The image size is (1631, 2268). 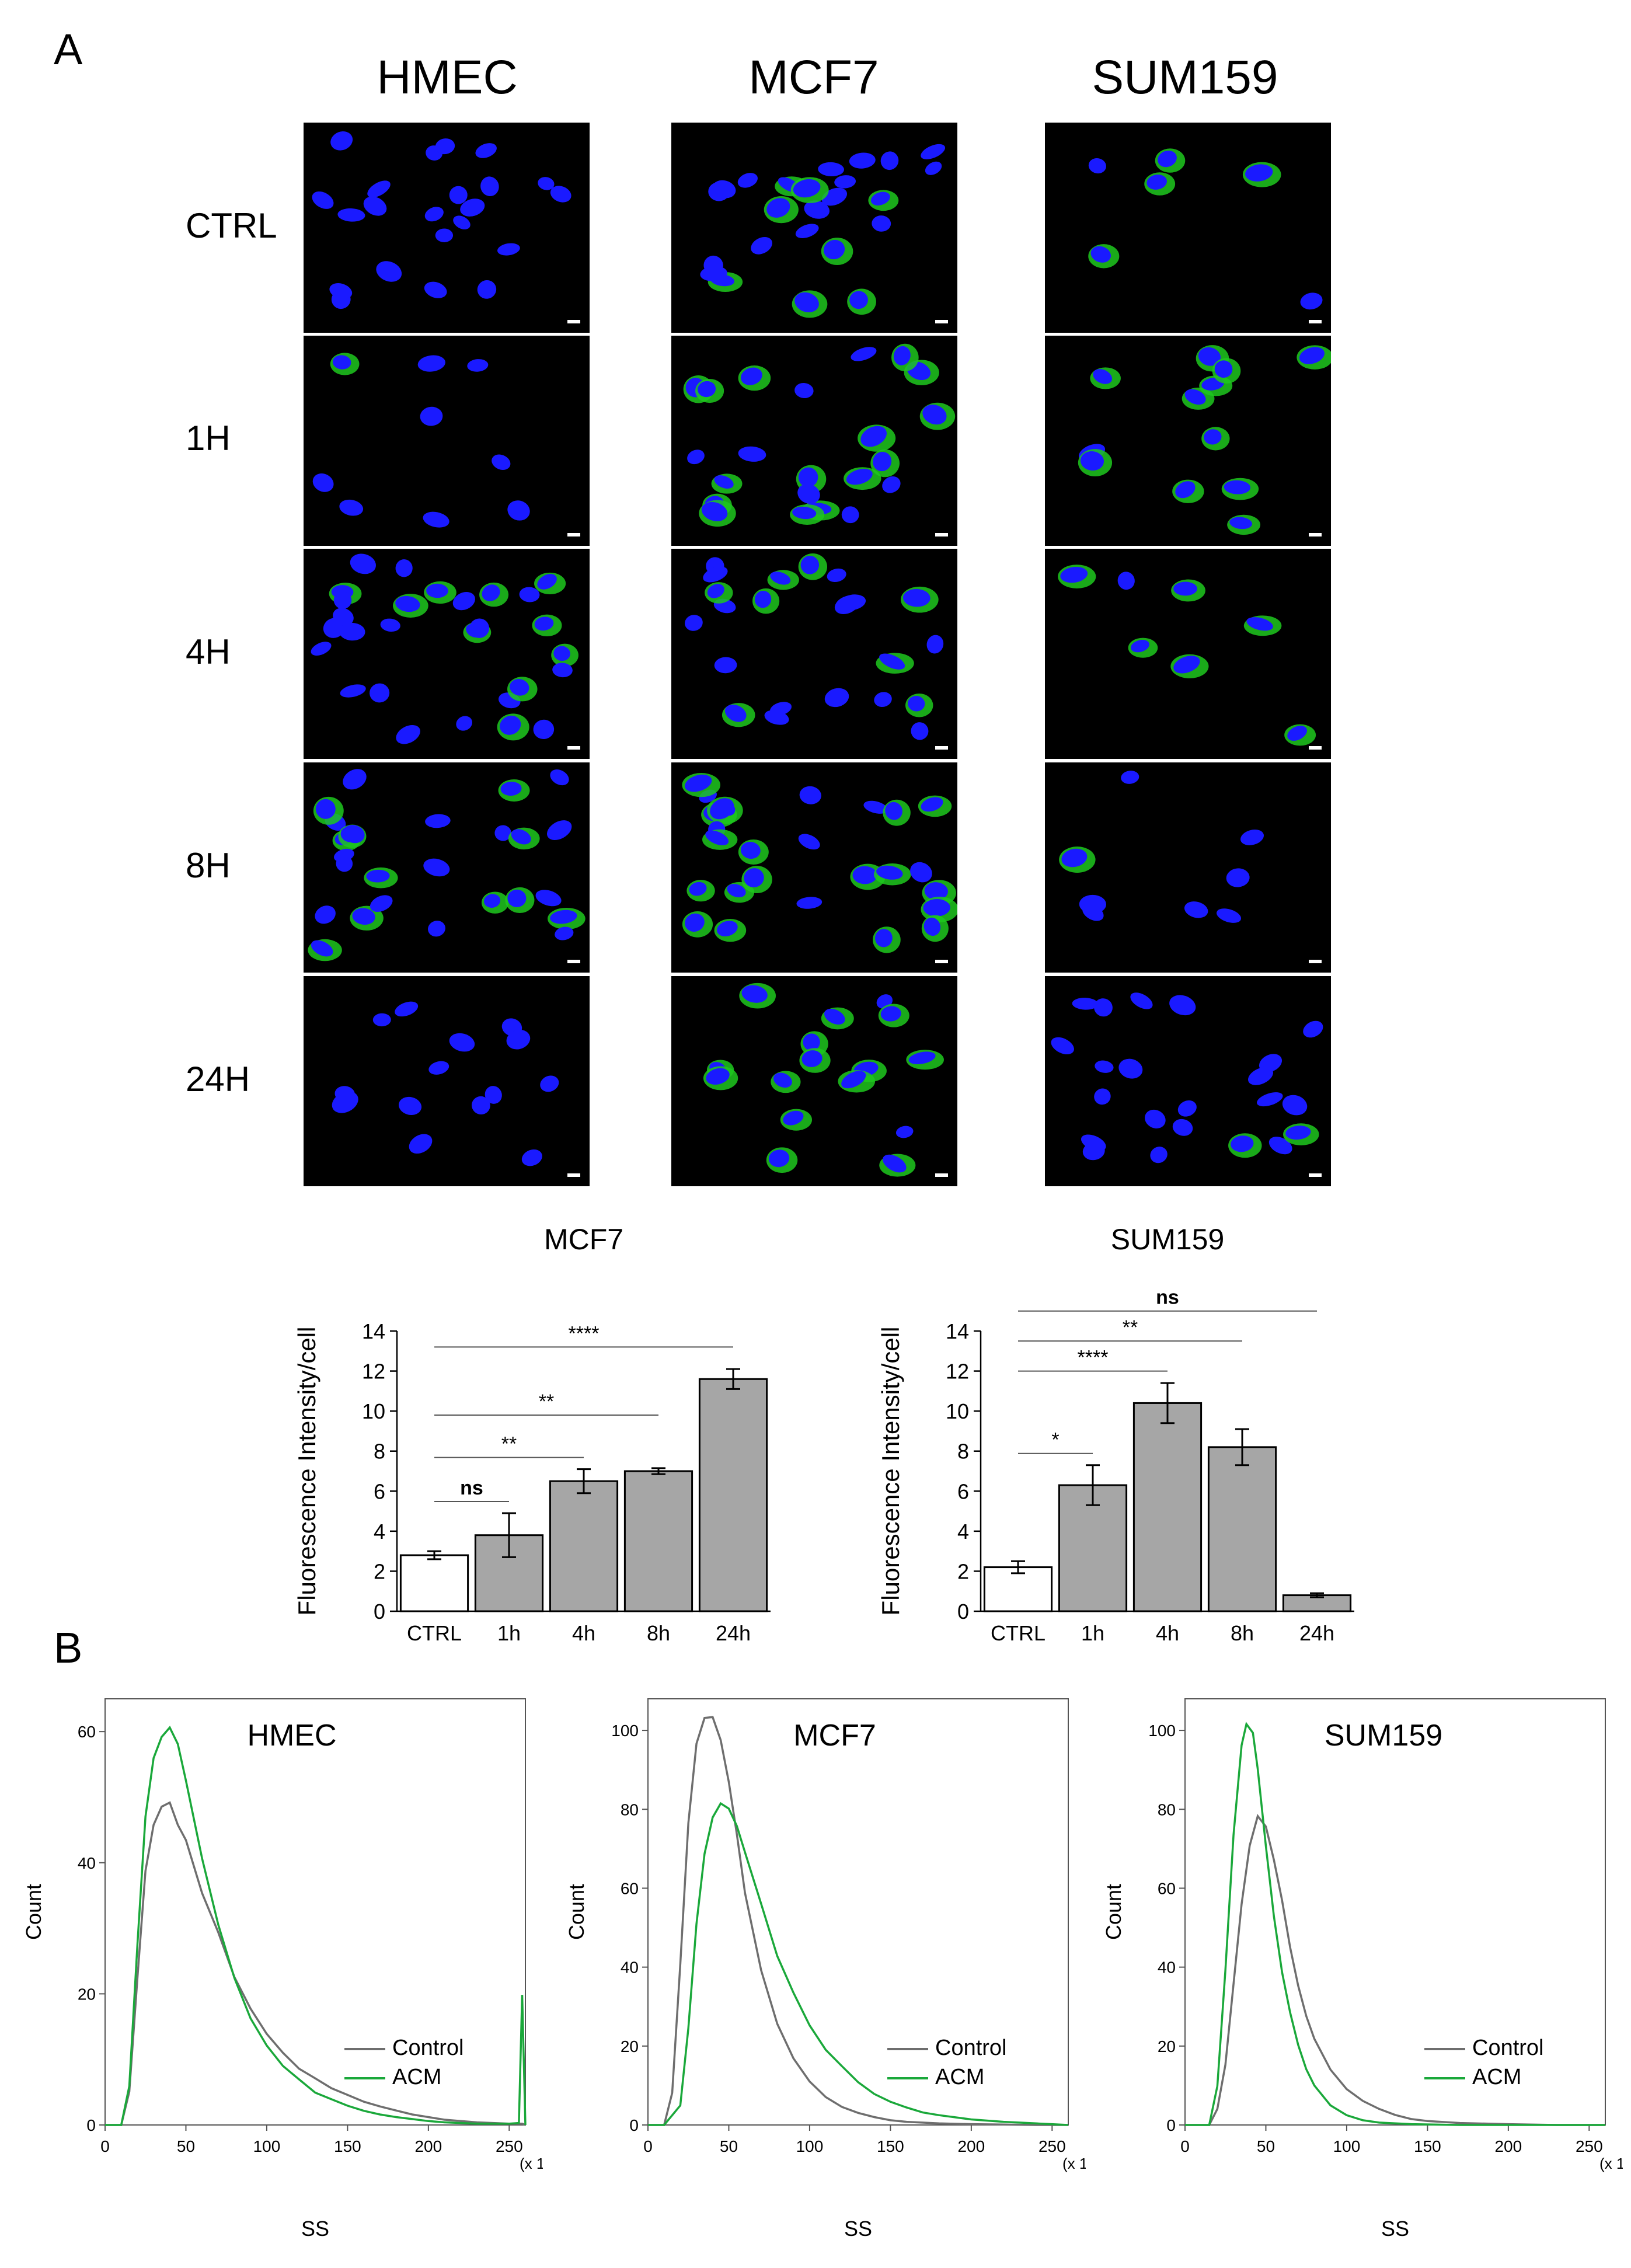 I want to click on x-tick-label: 50, so click(x=729, y=2146).